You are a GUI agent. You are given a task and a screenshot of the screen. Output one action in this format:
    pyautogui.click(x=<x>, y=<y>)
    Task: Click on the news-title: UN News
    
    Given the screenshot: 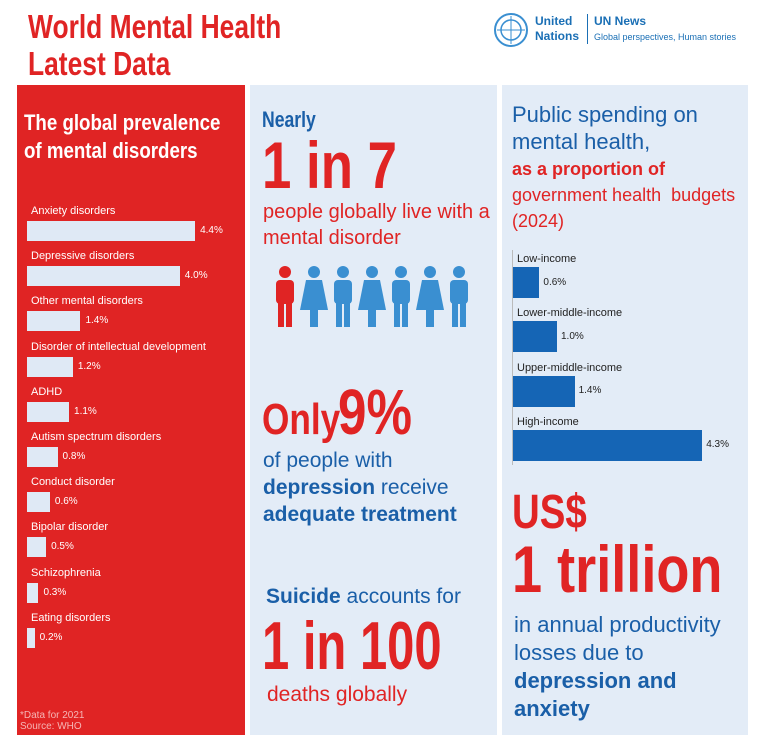 What is the action you would take?
    pyautogui.click(x=620, y=21)
    